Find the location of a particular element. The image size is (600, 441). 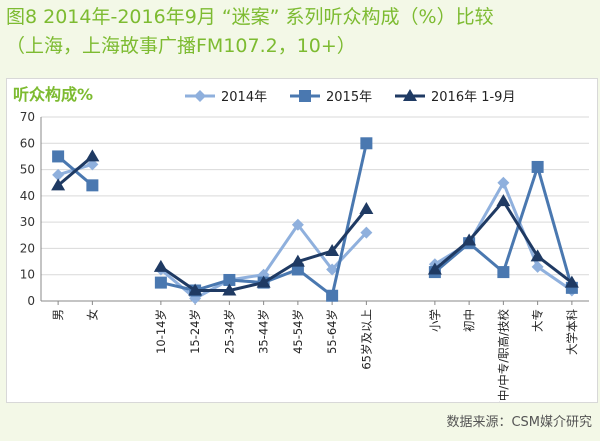

legend-label: 2015年 is located at coordinates (349, 97).